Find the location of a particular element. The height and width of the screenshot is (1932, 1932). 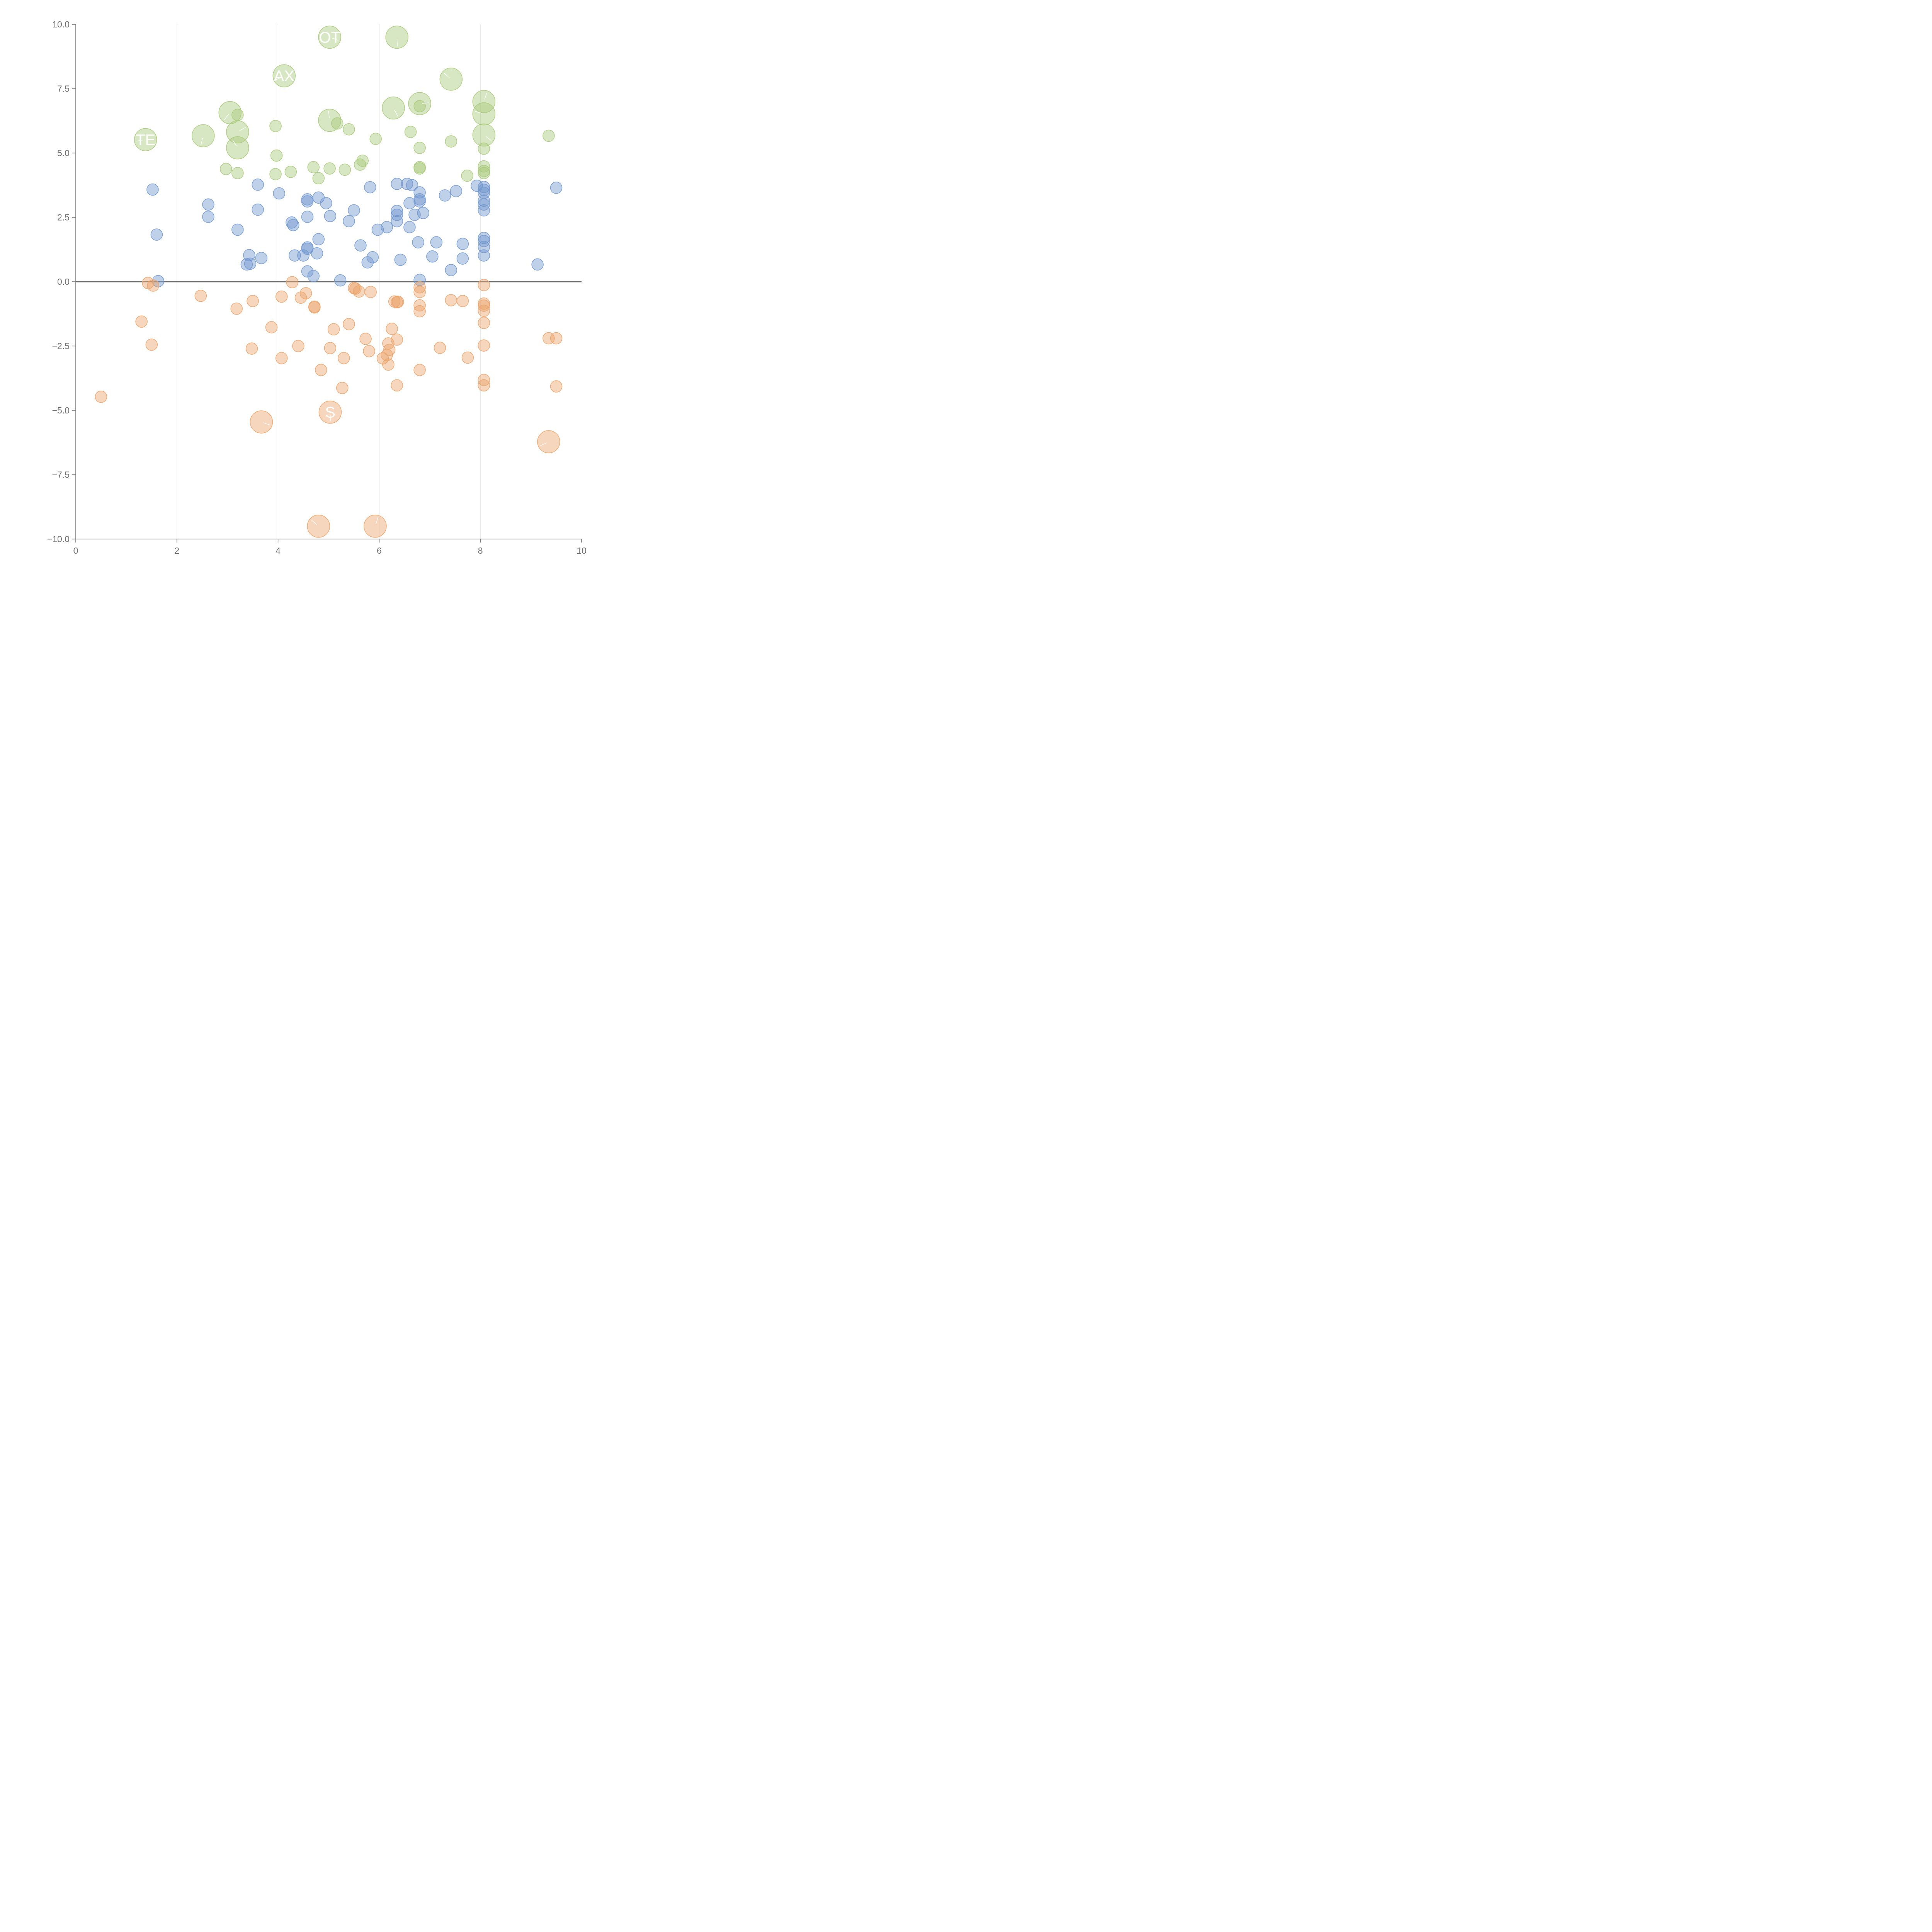

bubble-label: AX is located at coordinates (284, 77).